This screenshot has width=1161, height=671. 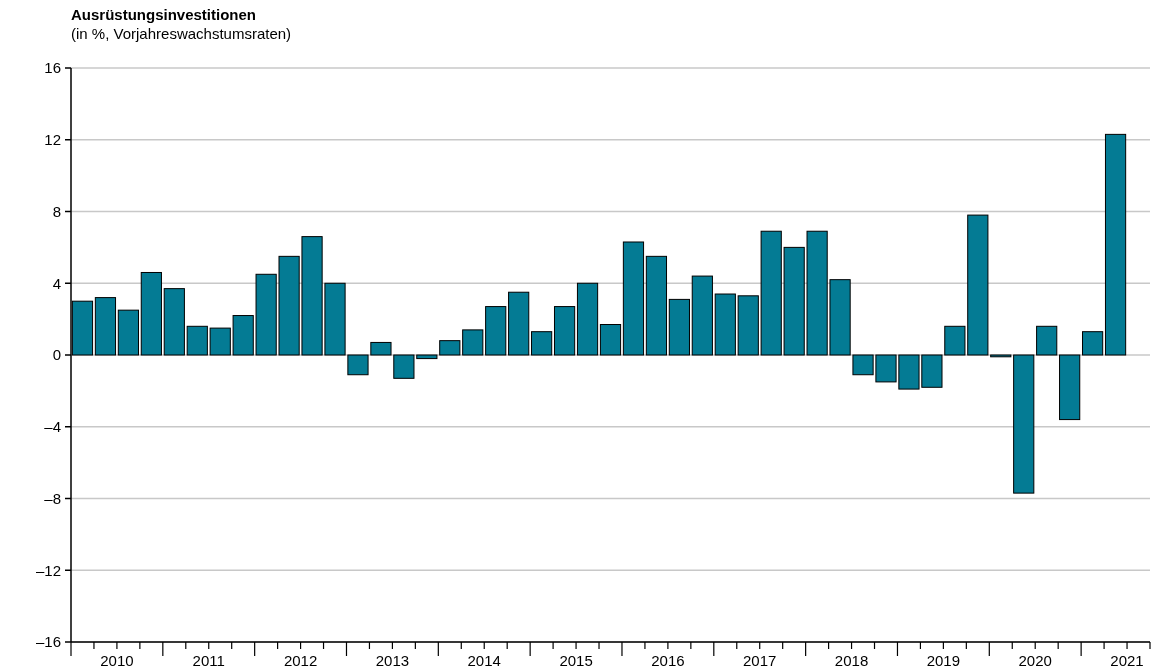 I want to click on y-tick-label: 16, so click(x=52, y=68).